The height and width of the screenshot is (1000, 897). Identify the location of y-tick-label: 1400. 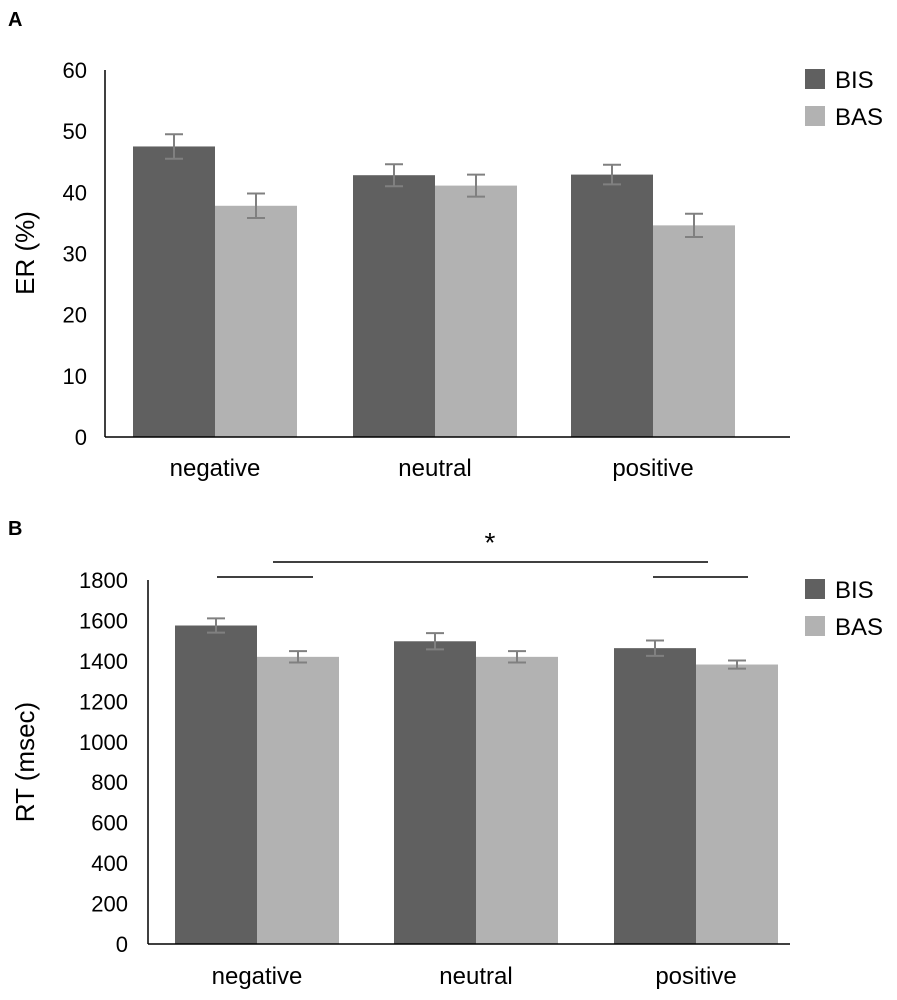
(103, 661).